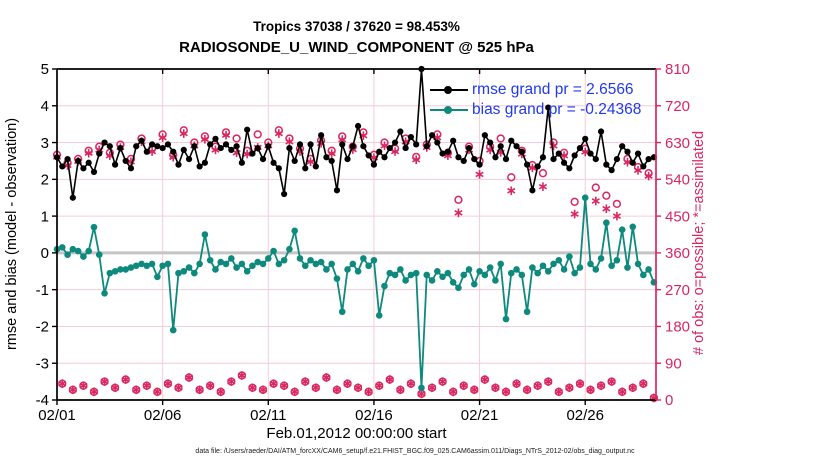 Image resolution: width=830 pixels, height=470 pixels. I want to click on right-tick-label: 810, so click(677, 69).